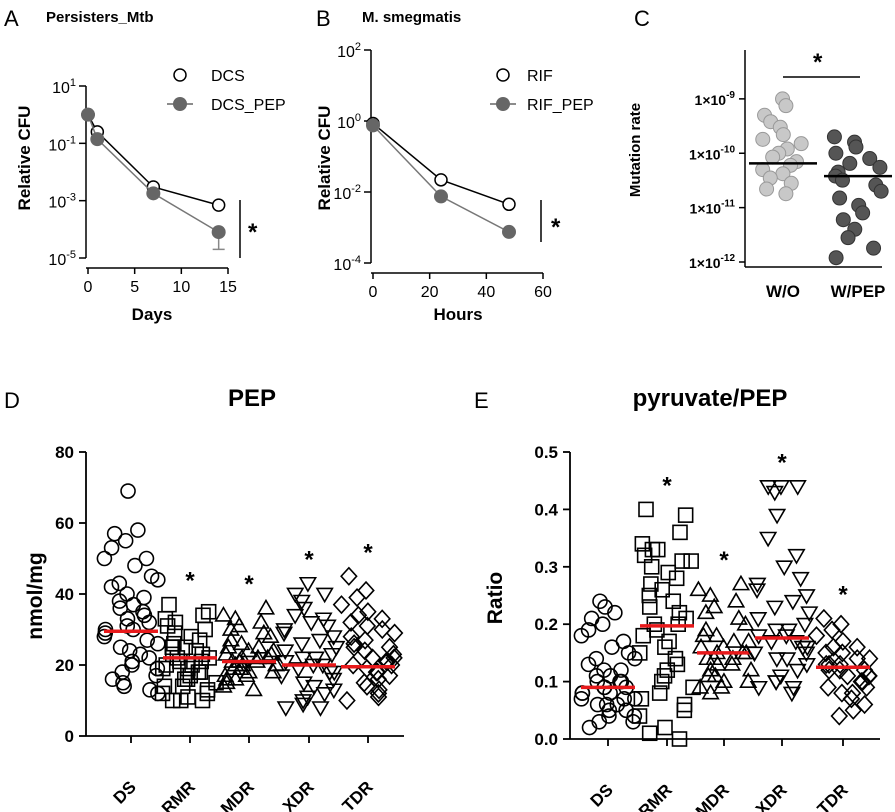 The height and width of the screenshot is (812, 895). Describe the element at coordinates (710, 398) in the screenshot. I see `panel-e-title: pyruvate/PEP` at that location.